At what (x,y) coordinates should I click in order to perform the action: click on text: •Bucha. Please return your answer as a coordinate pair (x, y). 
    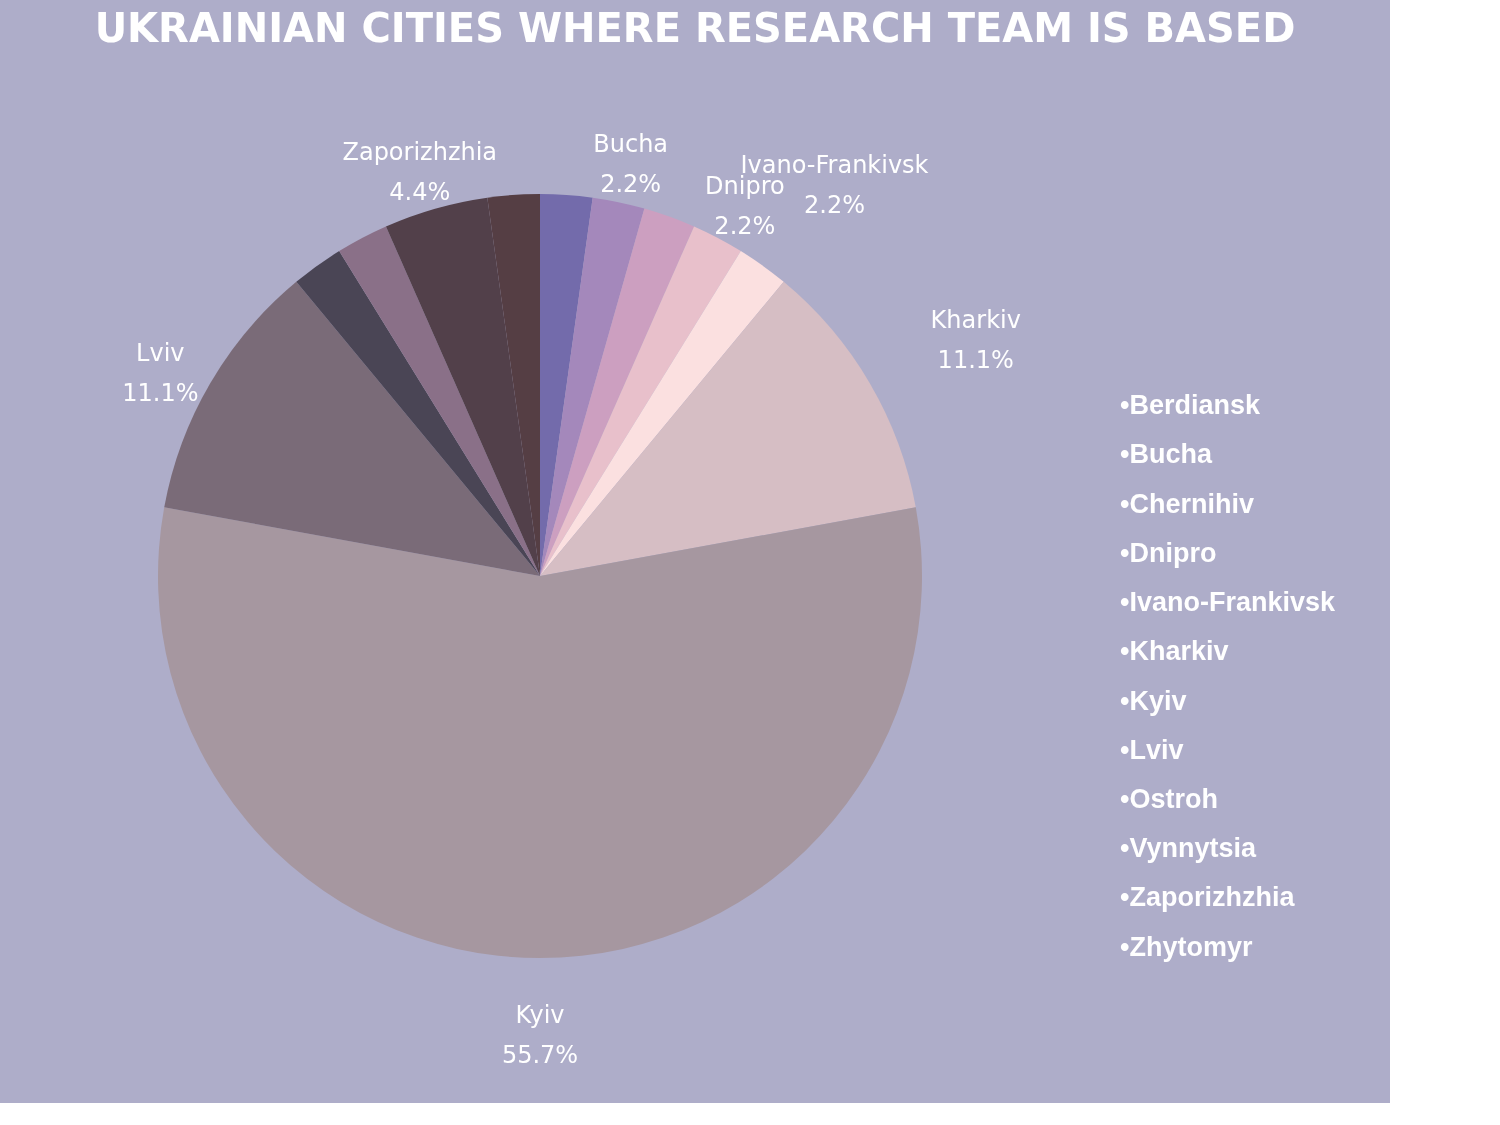
    Looking at the image, I should click on (1166, 454).